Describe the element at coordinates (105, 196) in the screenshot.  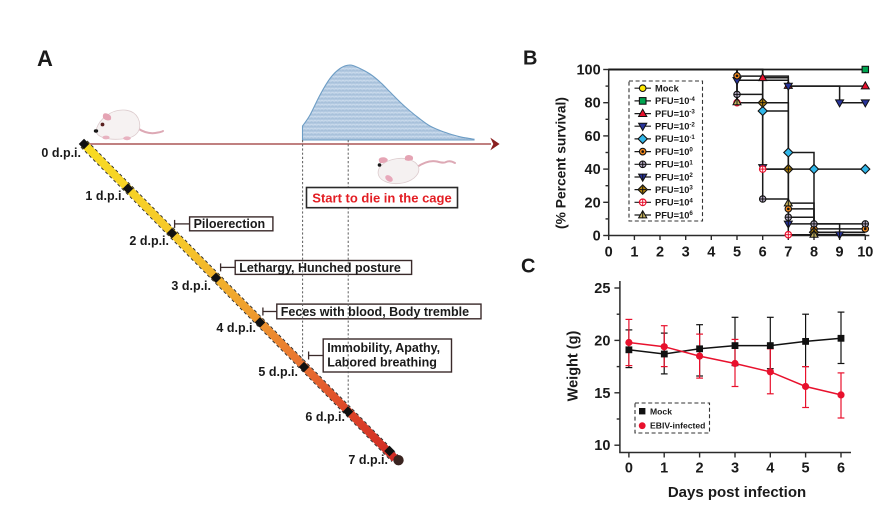
I see `svg-text: 1 d.p.i.` at that location.